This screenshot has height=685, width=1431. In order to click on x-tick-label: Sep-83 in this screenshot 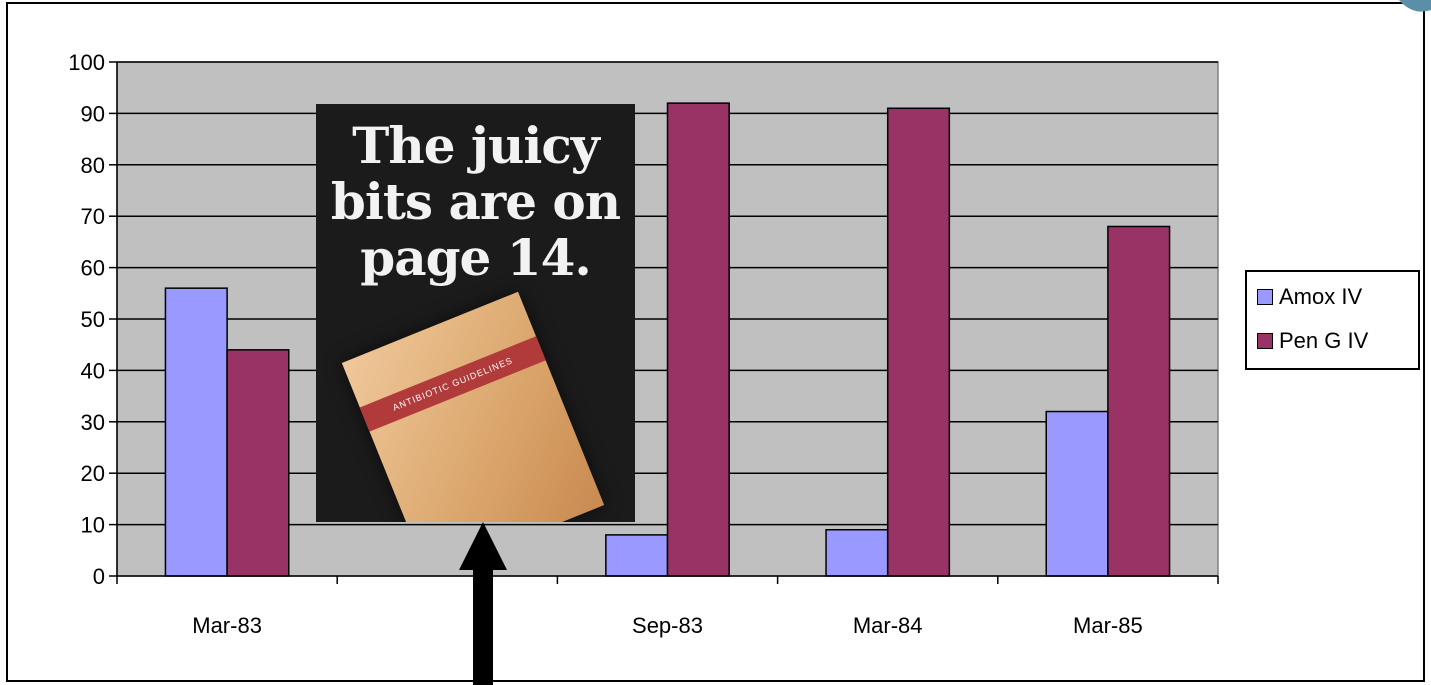, I will do `click(667, 625)`.